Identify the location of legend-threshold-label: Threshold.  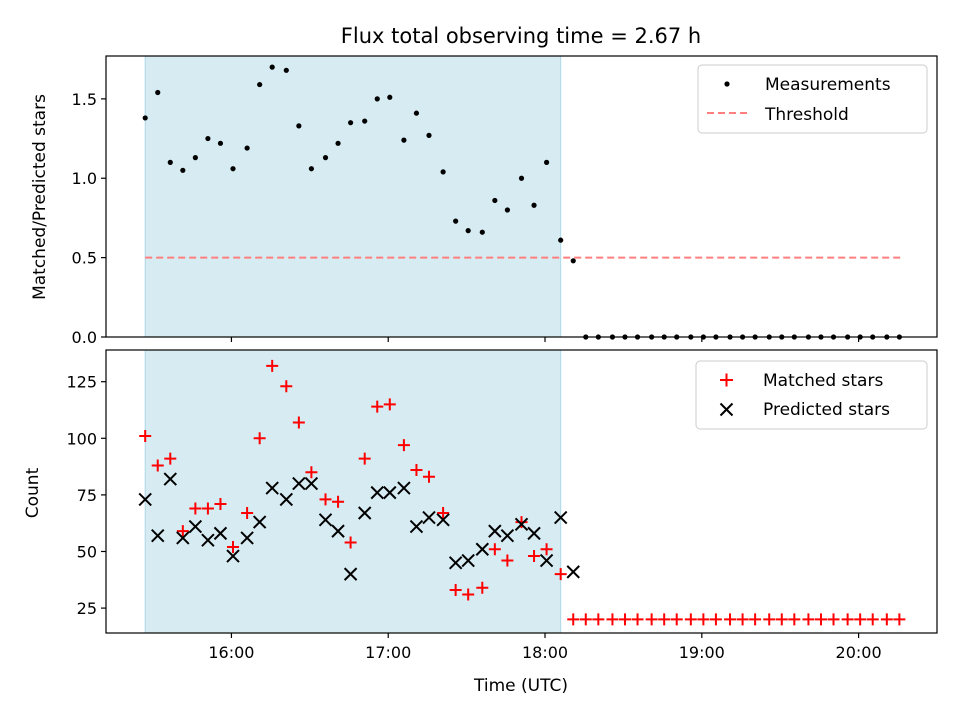
(806, 115).